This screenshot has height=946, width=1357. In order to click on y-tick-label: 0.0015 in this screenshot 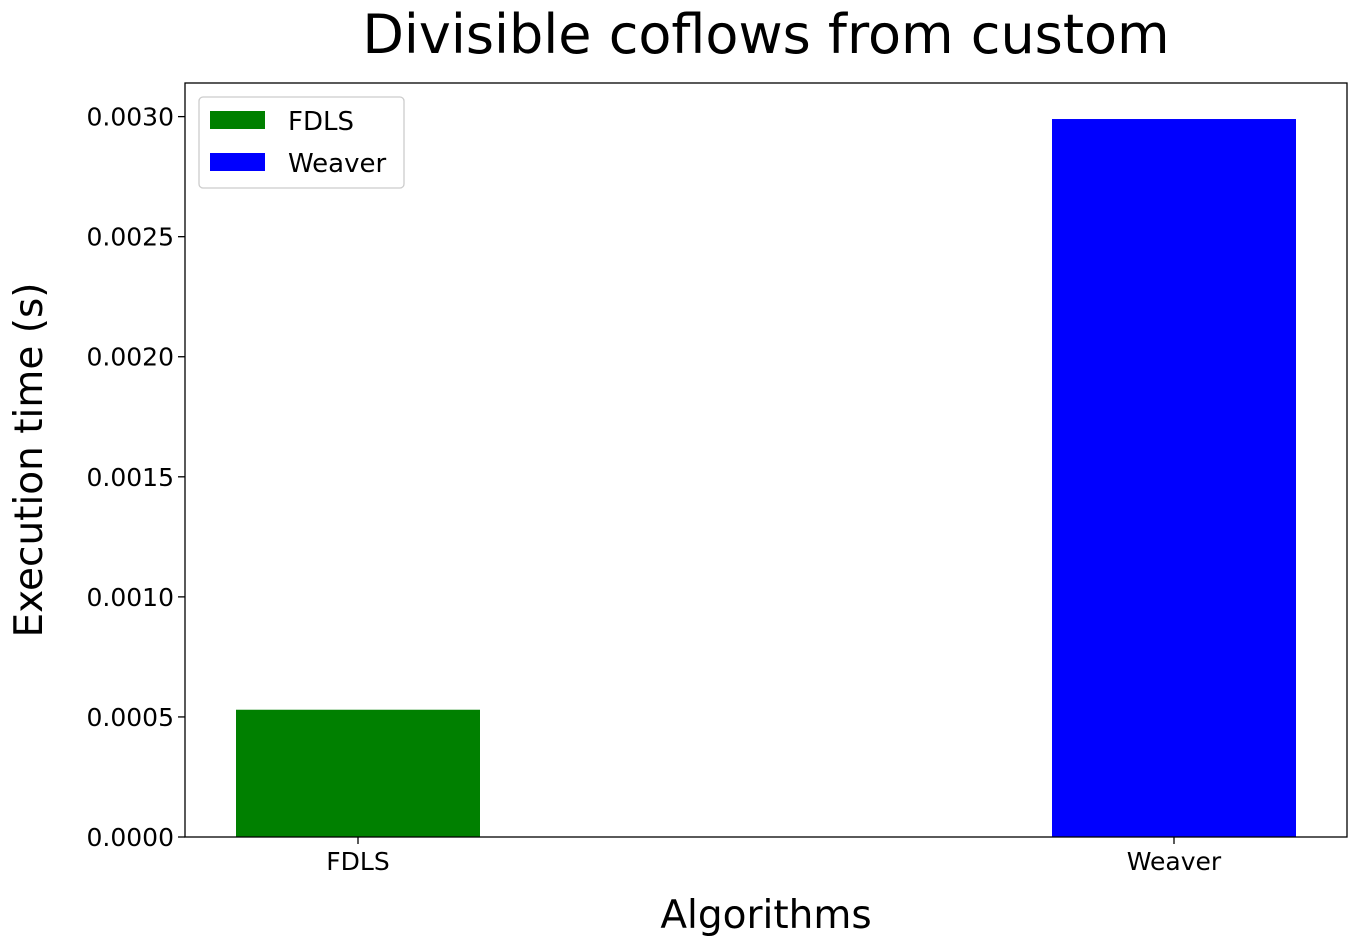, I will do `click(130, 477)`.